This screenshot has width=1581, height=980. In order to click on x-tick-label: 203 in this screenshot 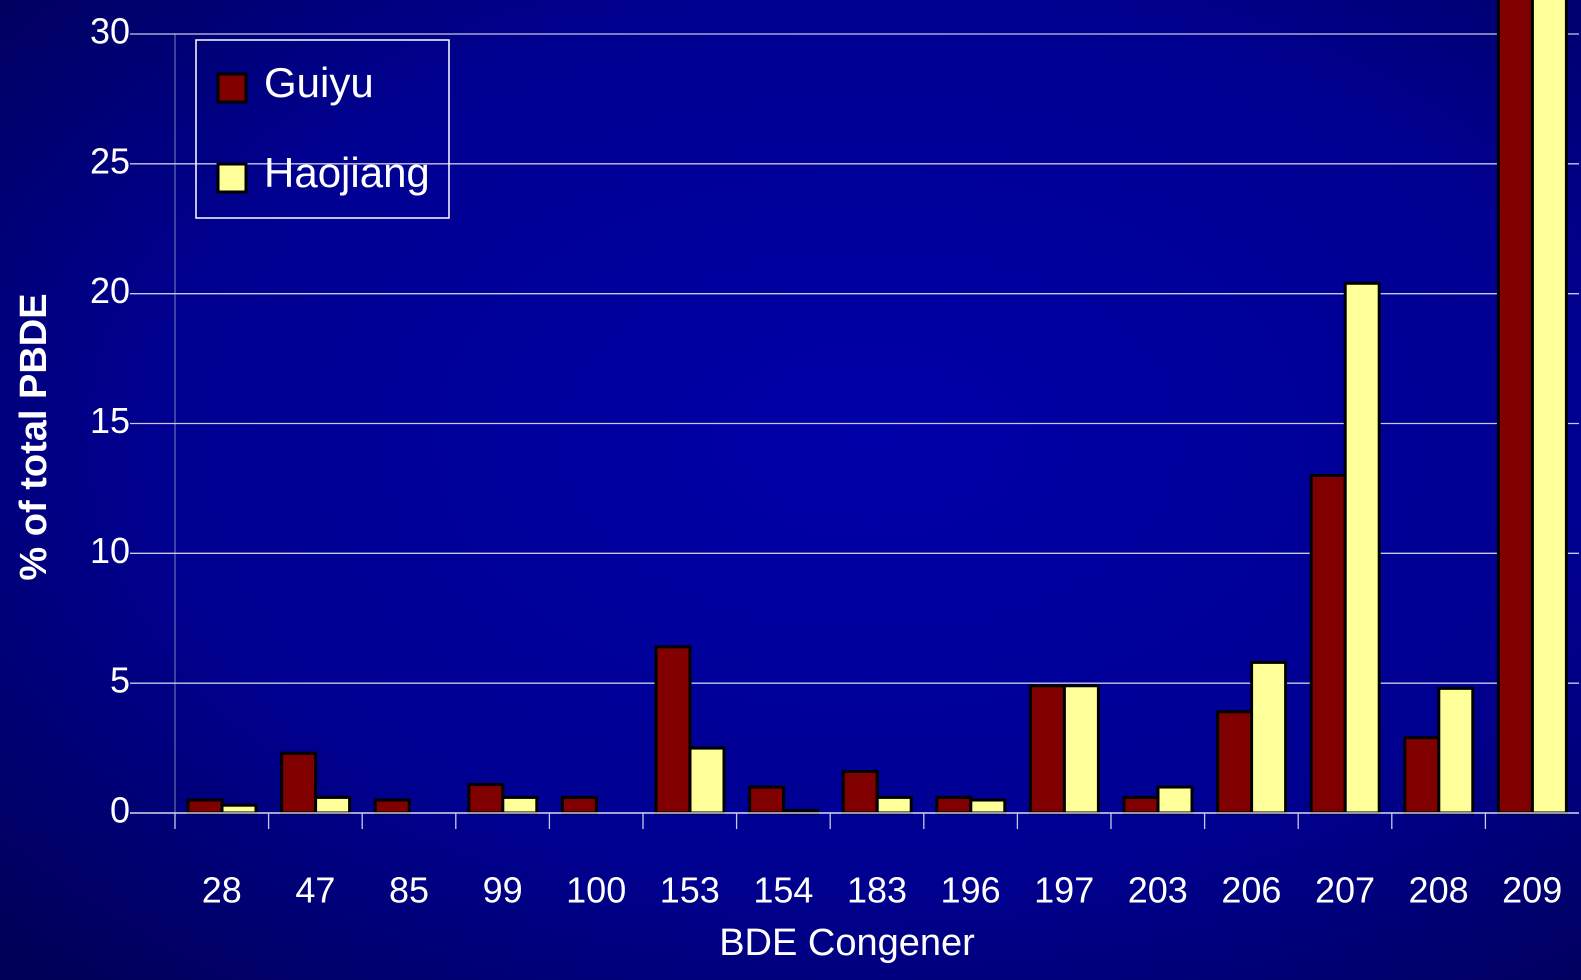, I will do `click(1158, 890)`.